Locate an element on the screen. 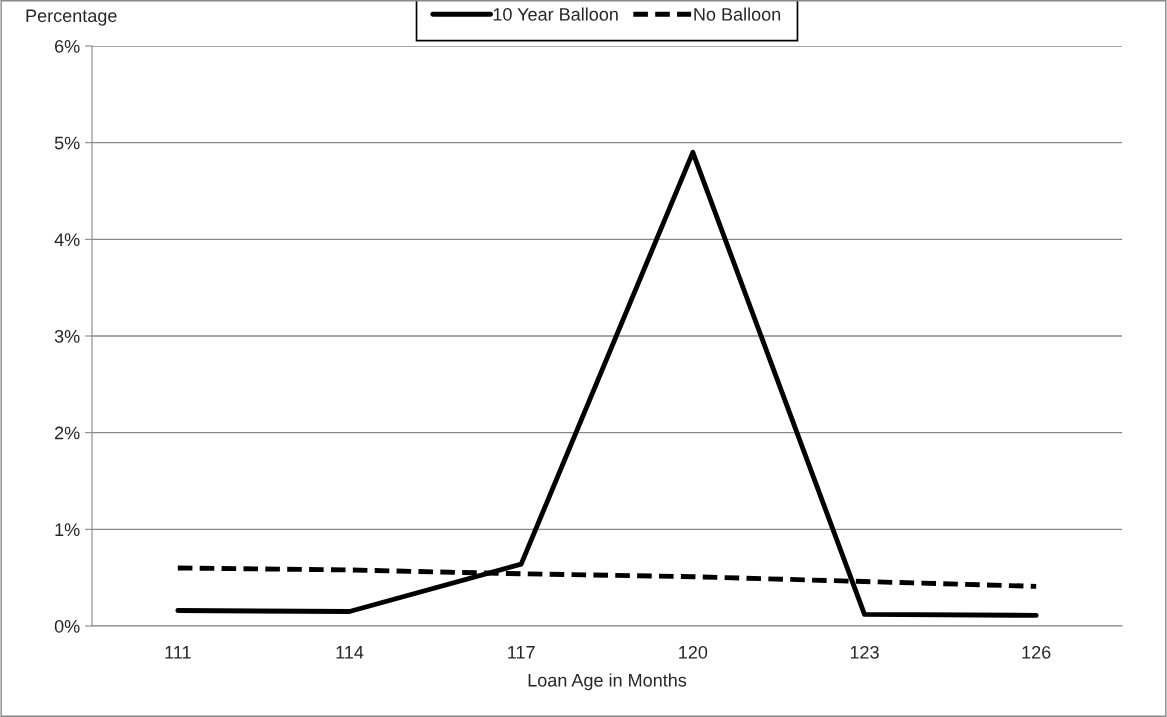  x-tick-label: 126 is located at coordinates (1036, 652).